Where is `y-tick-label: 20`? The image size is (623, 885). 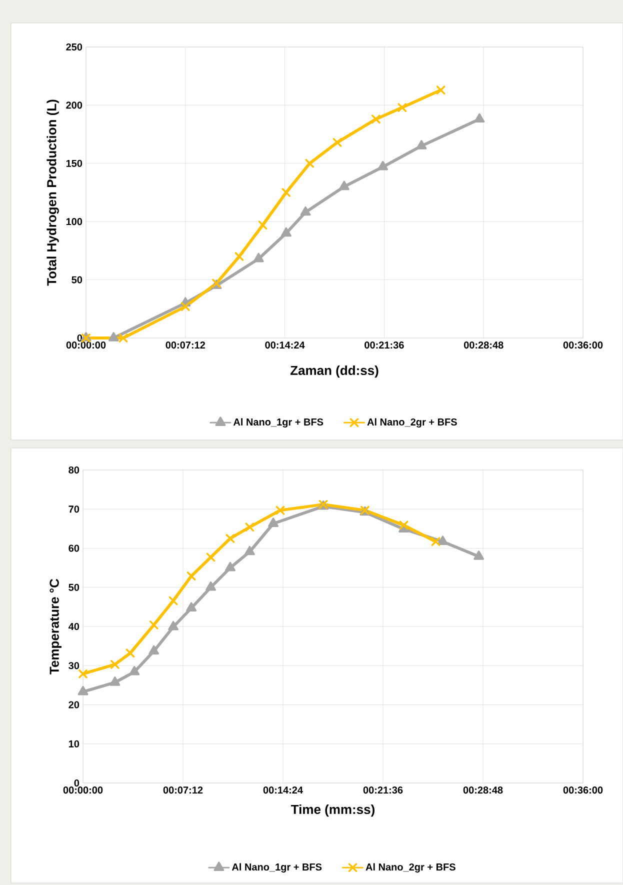
y-tick-label: 20 is located at coordinates (74, 704).